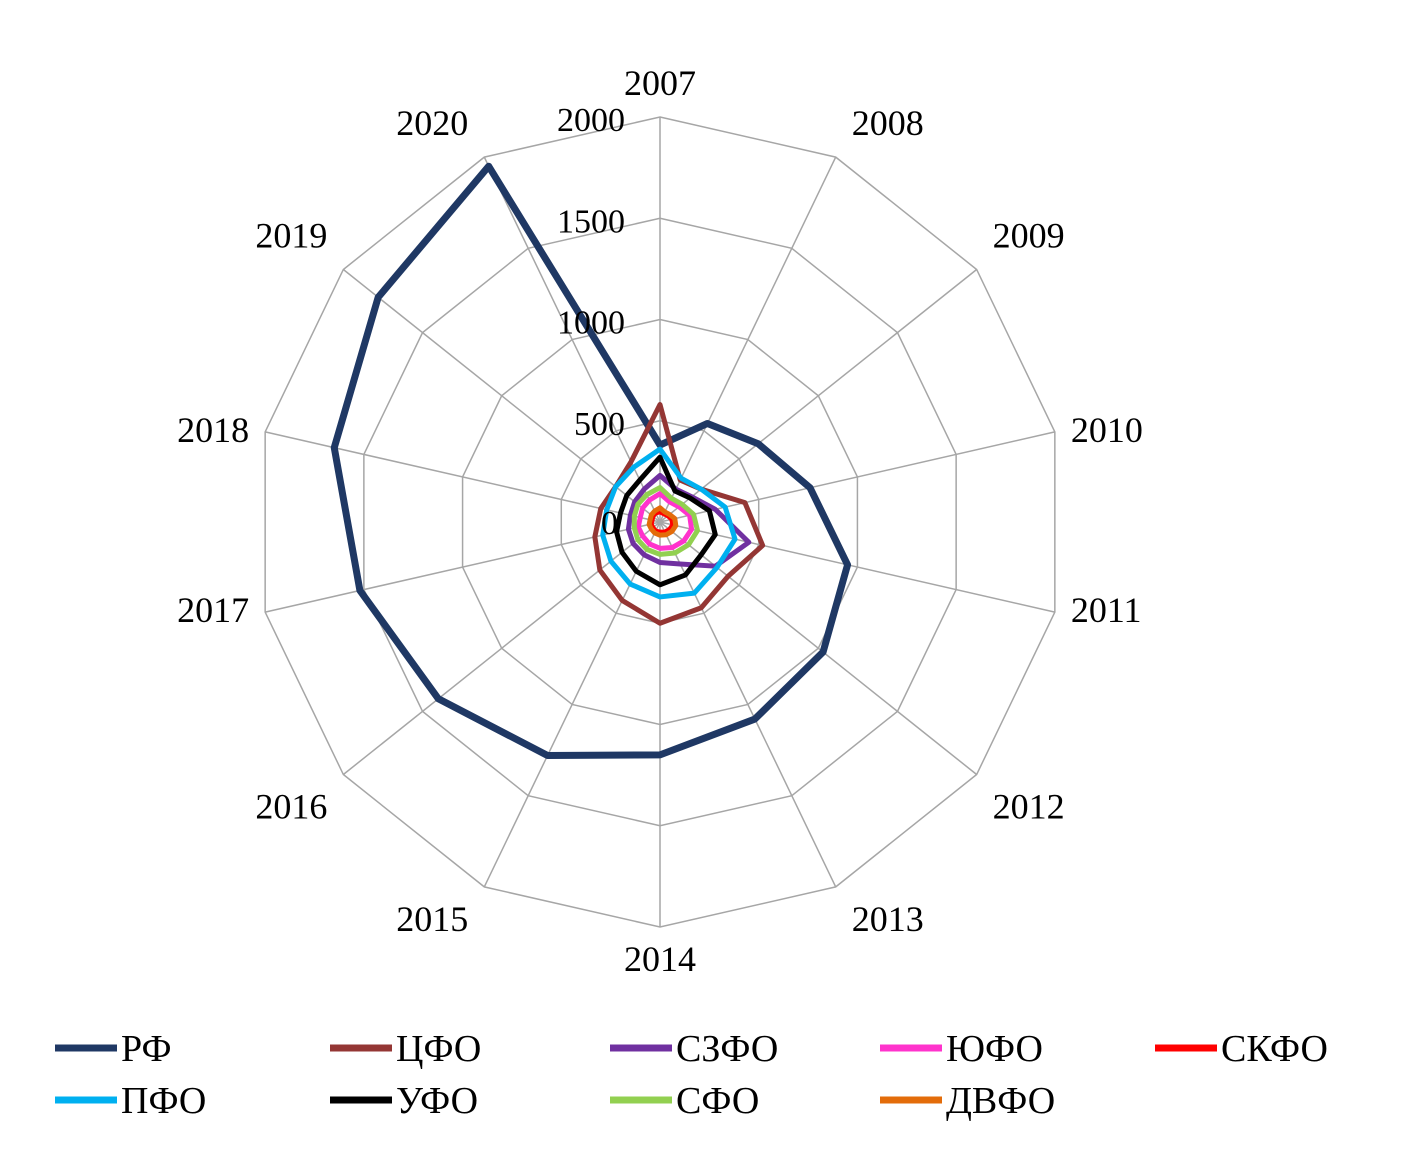 Image resolution: width=1404 pixels, height=1160 pixels. What do you see at coordinates (591, 323) in the screenshot?
I see `radial-tick-label: 1000` at bounding box center [591, 323].